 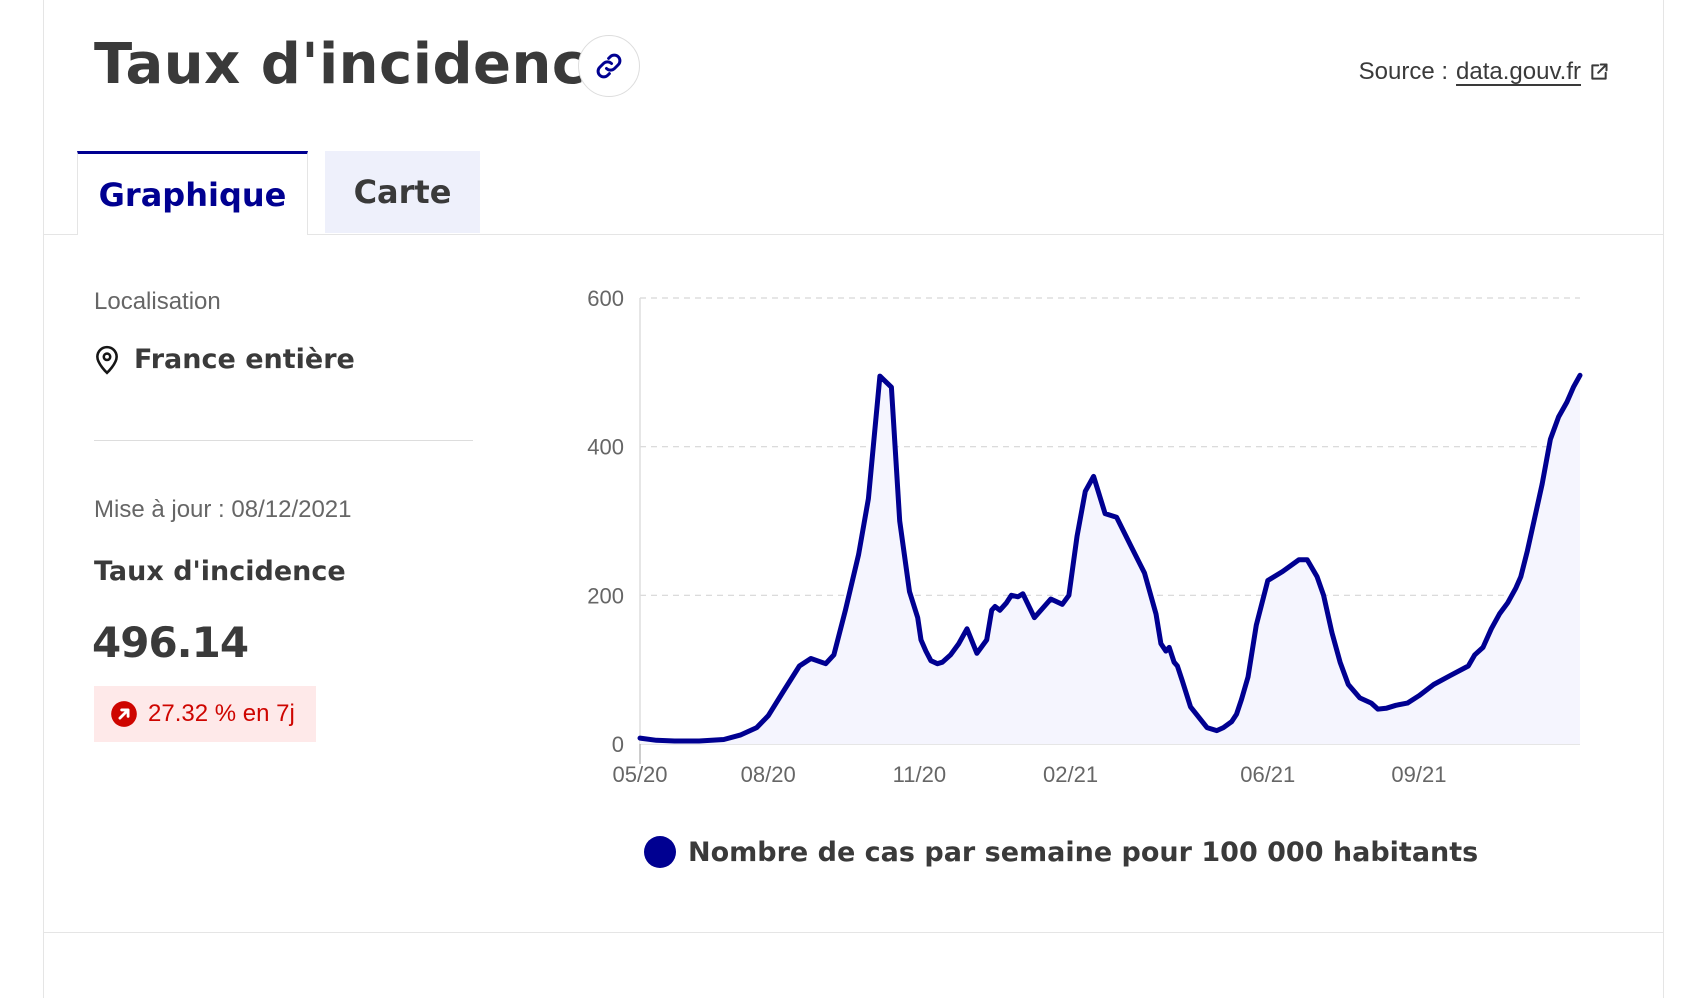 I want to click on x-tick-label-2: 11/20, so click(x=919, y=774).